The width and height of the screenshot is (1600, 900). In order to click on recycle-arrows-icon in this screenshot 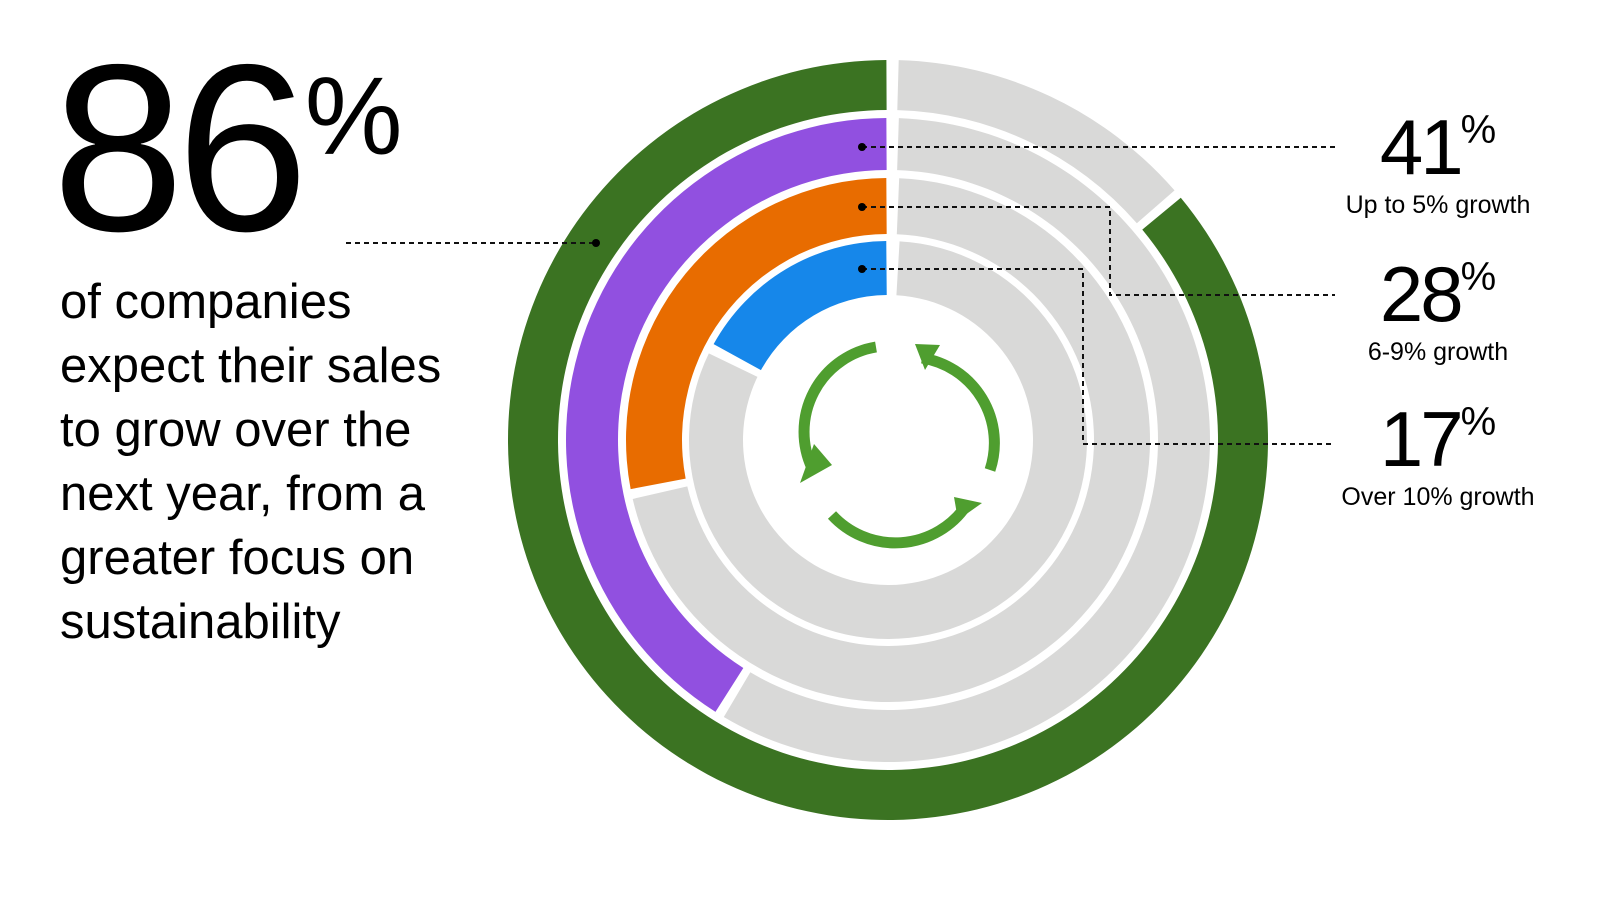, I will do `click(899, 445)`.